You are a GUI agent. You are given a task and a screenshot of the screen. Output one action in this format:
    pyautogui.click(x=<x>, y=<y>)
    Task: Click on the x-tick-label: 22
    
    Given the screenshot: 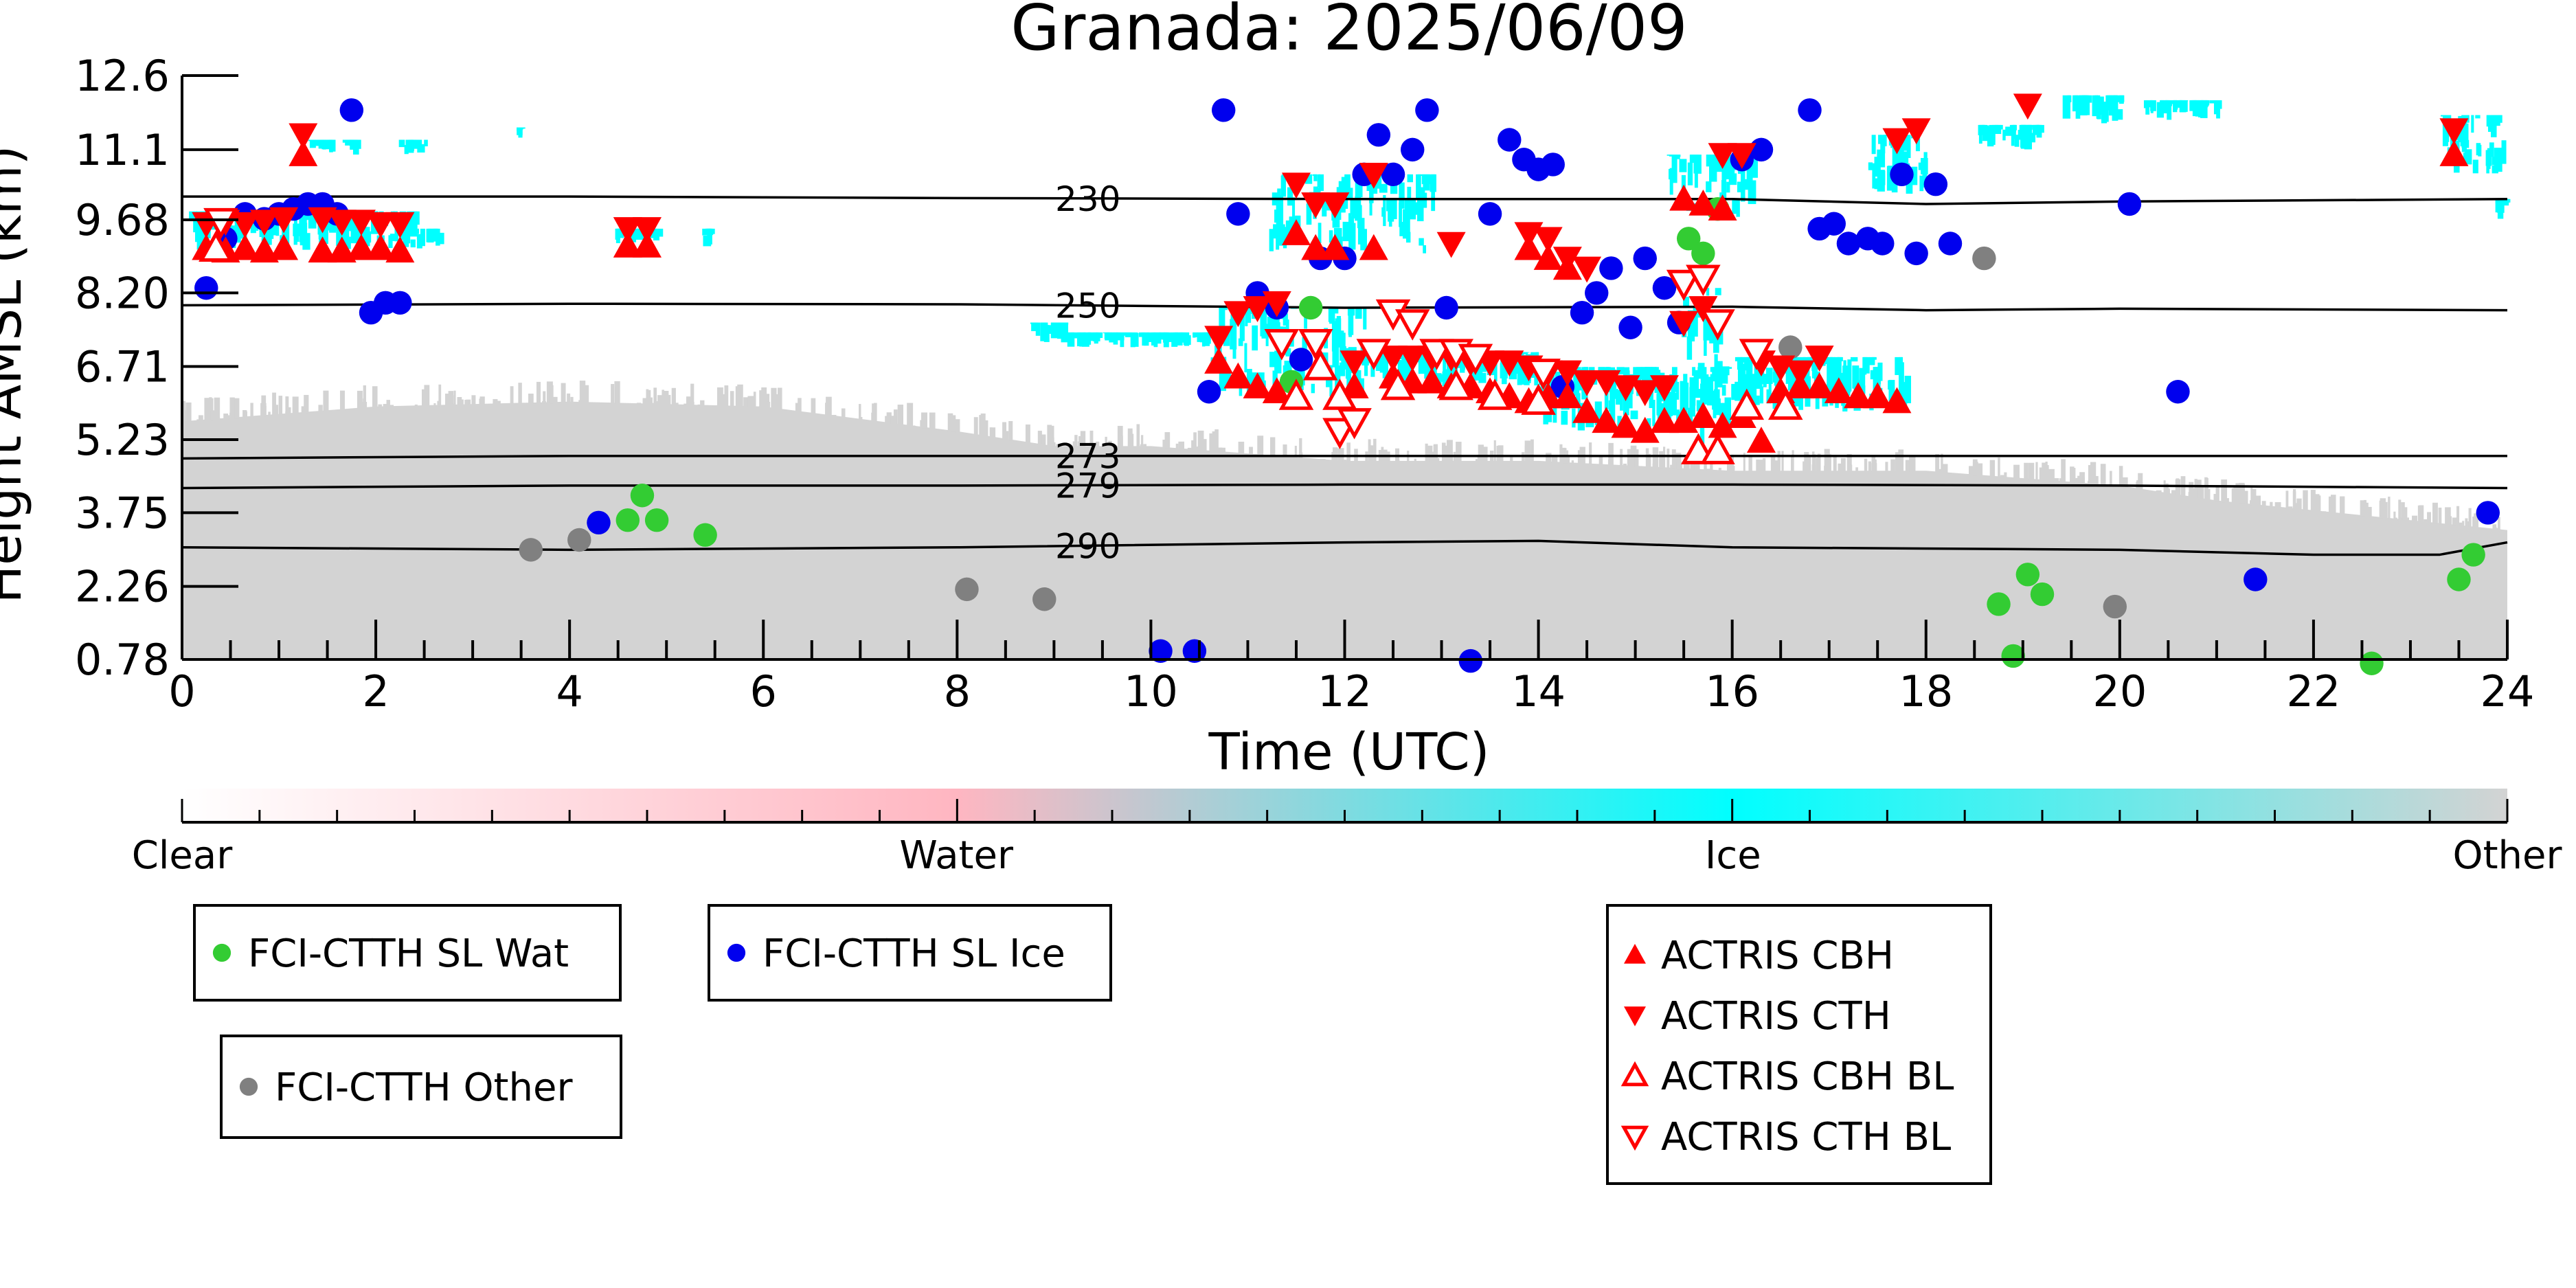 What is the action you would take?
    pyautogui.click(x=2313, y=691)
    